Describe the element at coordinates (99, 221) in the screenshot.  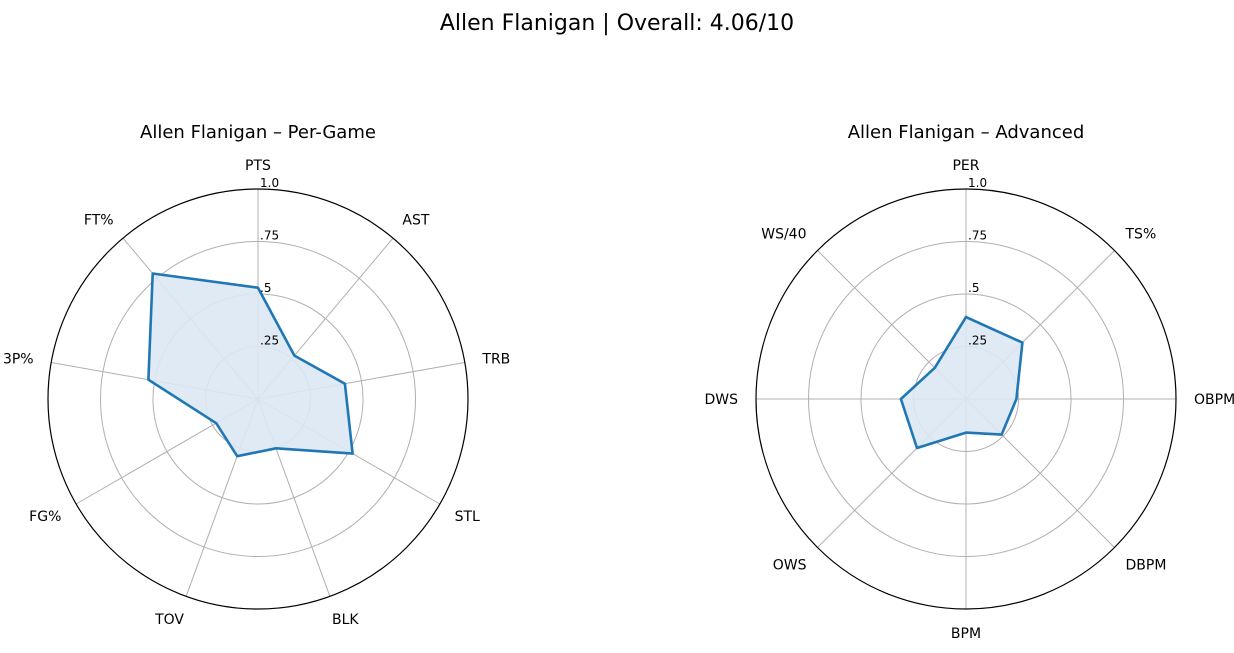
I see `category-label: FT%` at that location.